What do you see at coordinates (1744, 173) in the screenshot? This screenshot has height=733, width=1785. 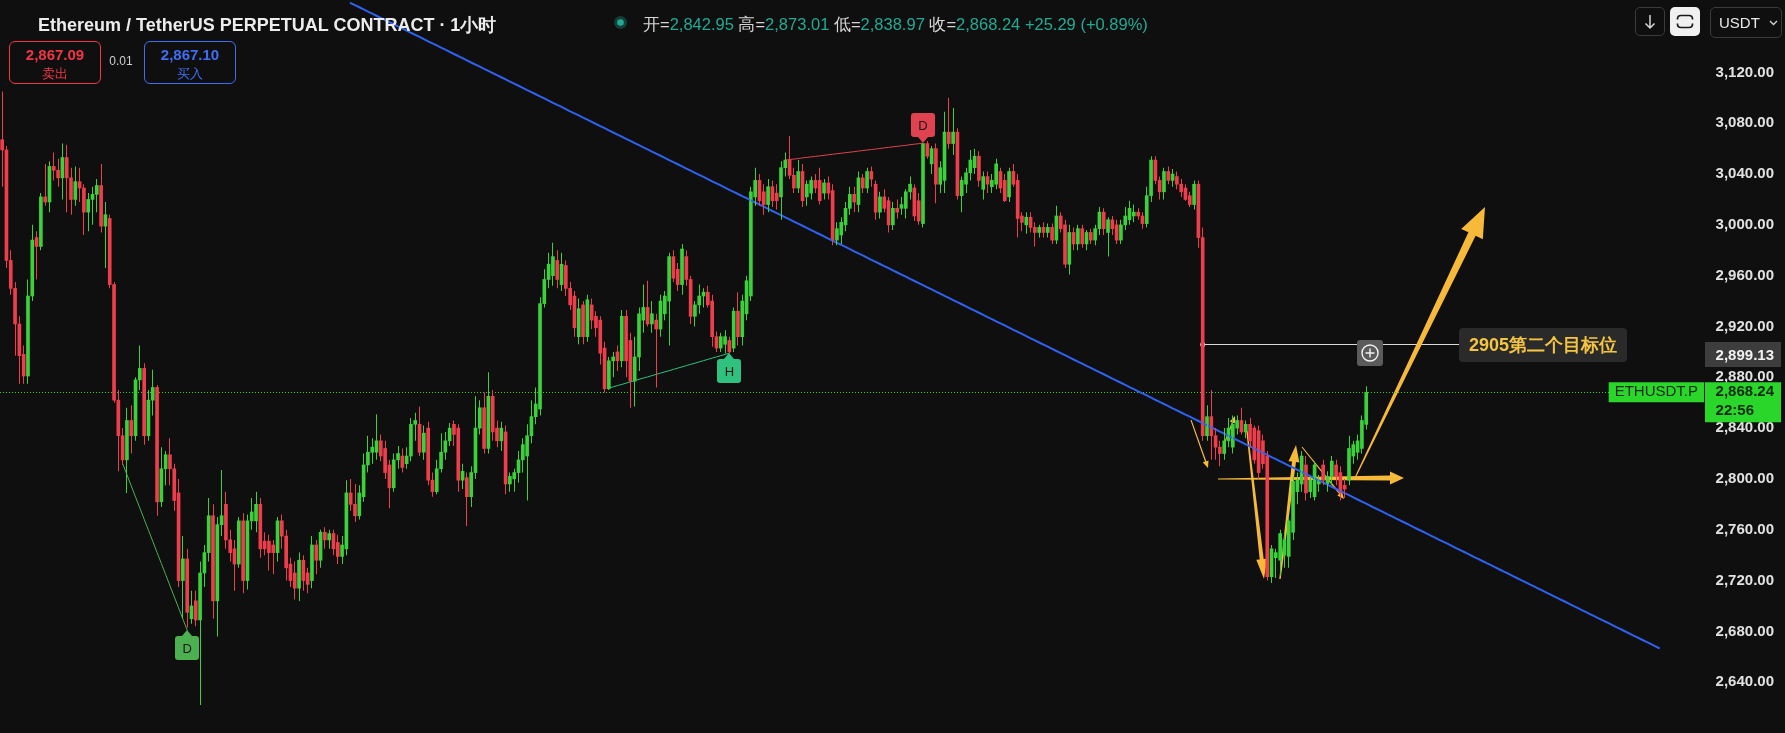 I see `y-tick-label: 3,040.00` at bounding box center [1744, 173].